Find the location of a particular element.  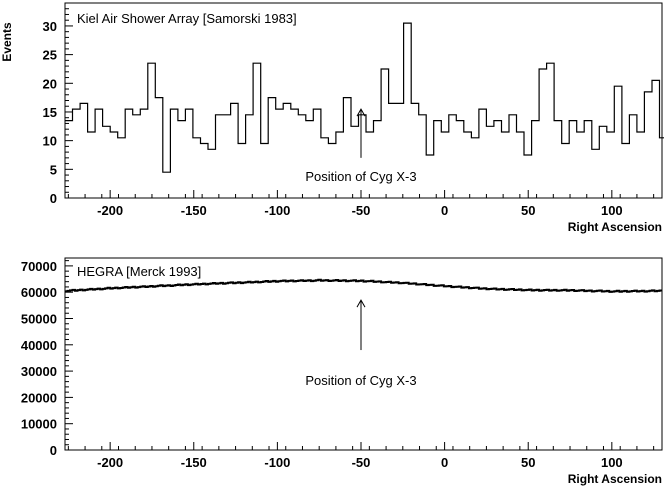

data-series is located at coordinates (363, 285).